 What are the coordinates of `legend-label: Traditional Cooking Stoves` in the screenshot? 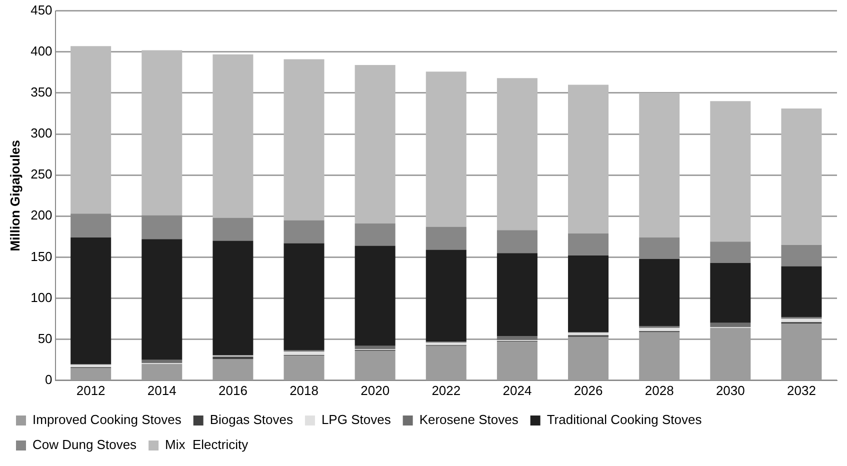 It's located at (624, 420).